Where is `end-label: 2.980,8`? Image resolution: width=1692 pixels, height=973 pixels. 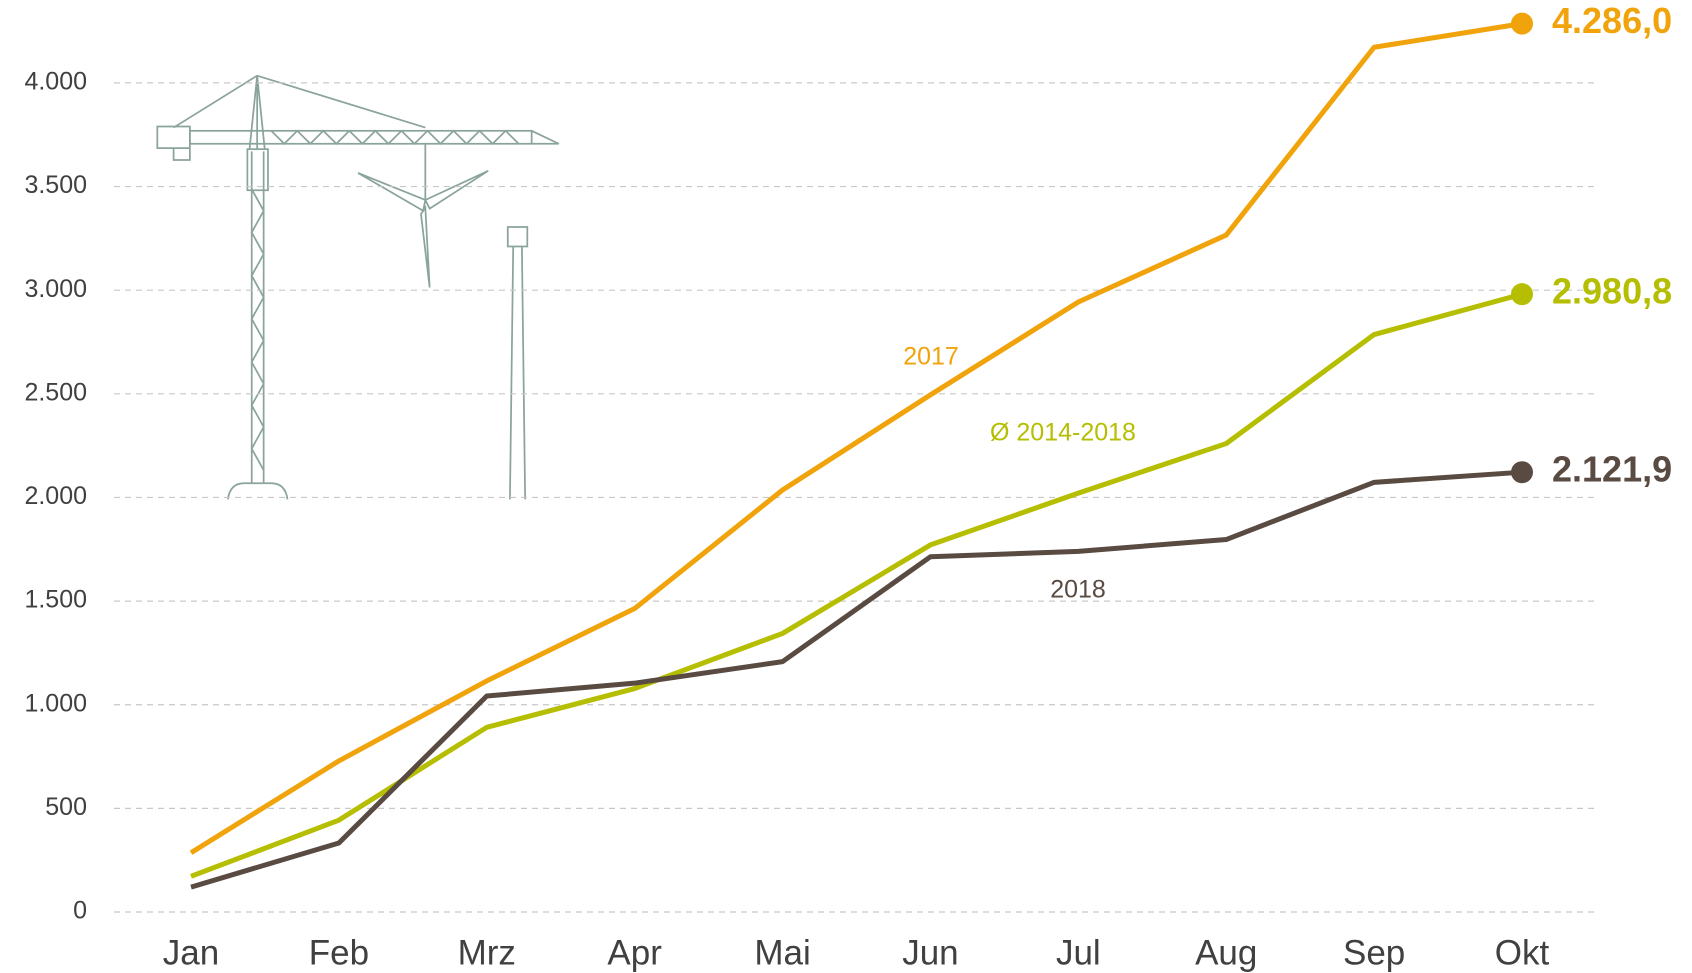
end-label: 2.980,8 is located at coordinates (1612, 291).